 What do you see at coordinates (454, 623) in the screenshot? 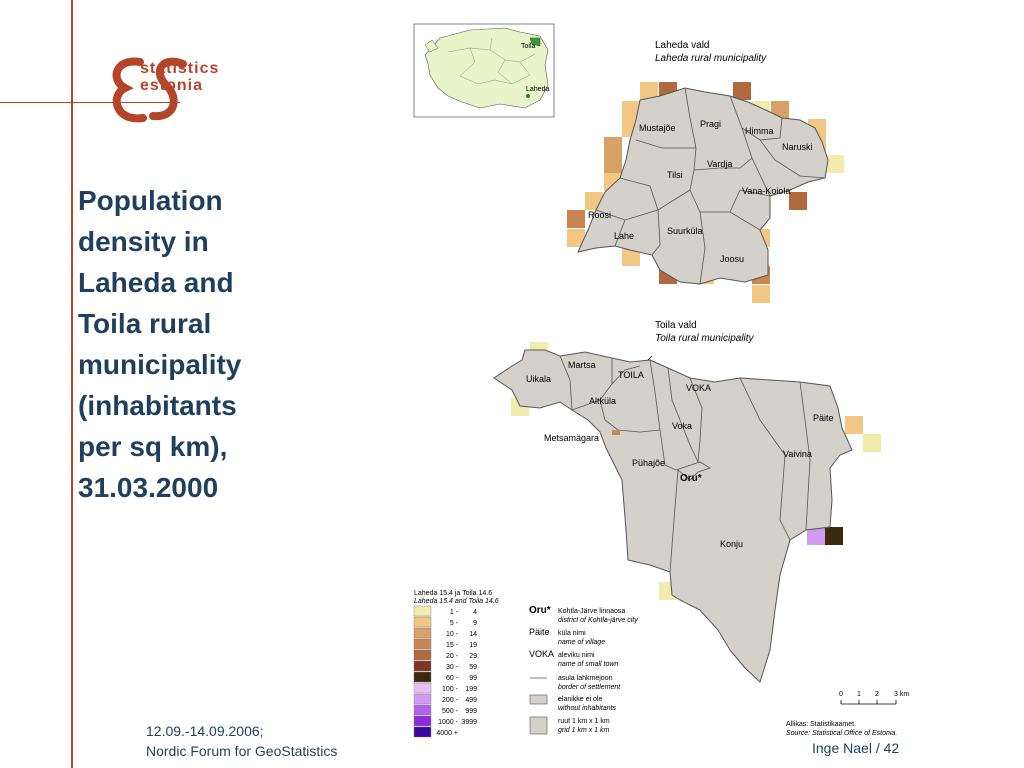
I see `legend-class-from-1: 5 -` at bounding box center [454, 623].